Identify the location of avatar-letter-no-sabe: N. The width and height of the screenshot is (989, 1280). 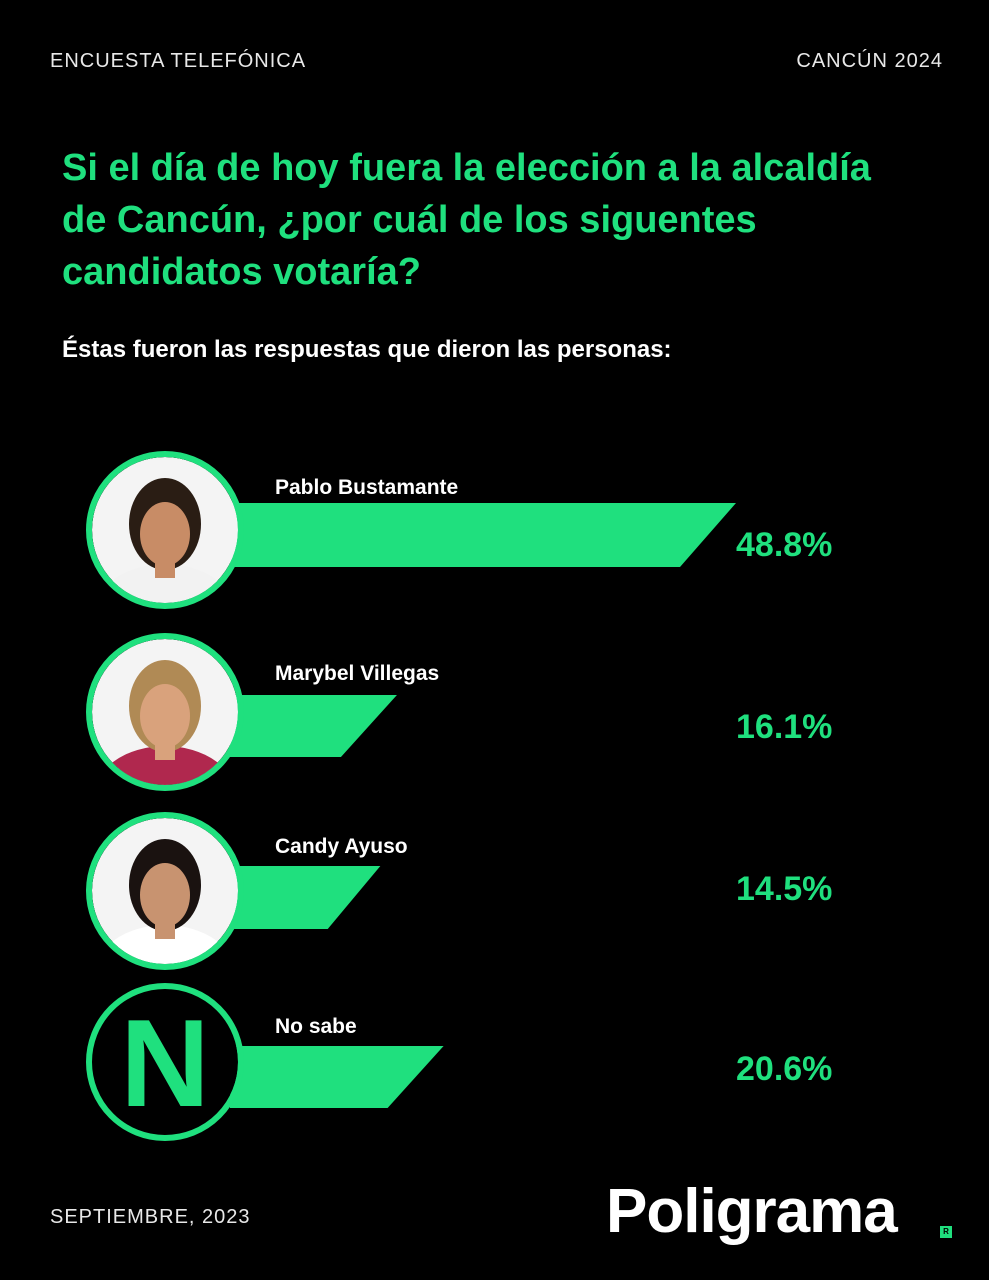
(165, 1064).